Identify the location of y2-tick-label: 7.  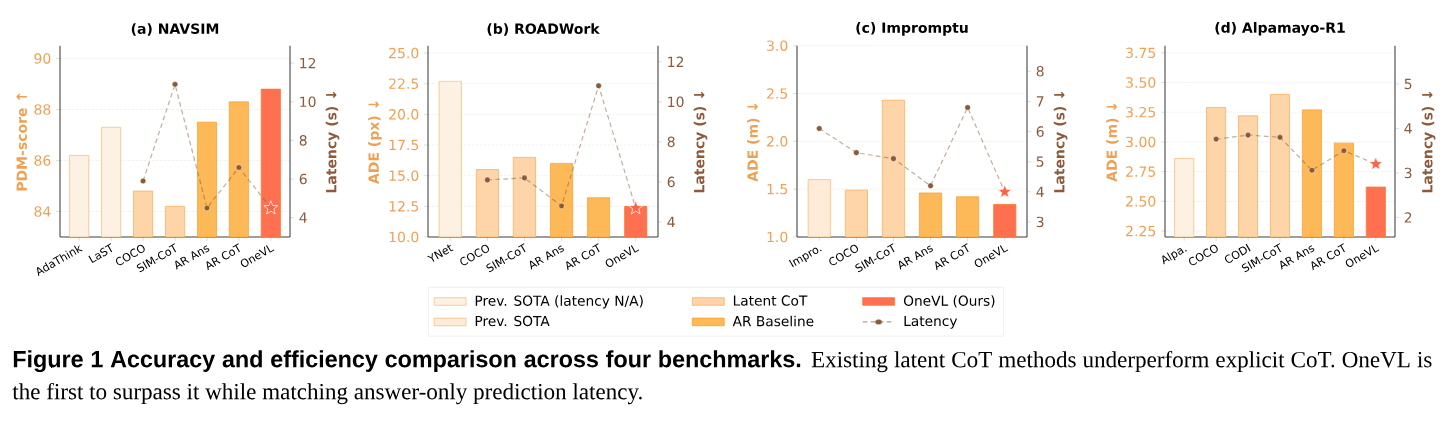
(1040, 101).